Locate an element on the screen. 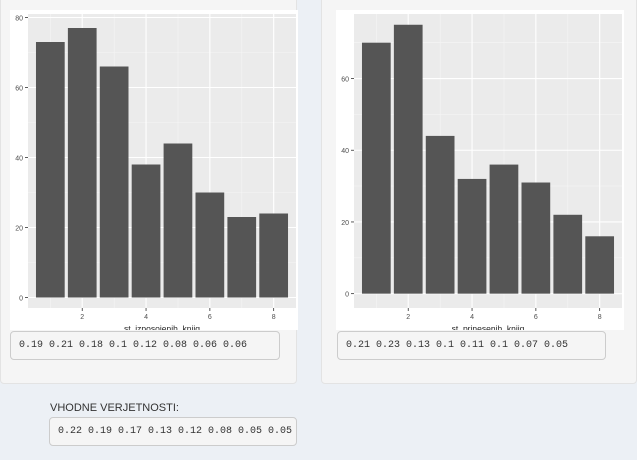 The image size is (637, 460). returned-probabilities-output: 0.21 0.23 0.13 0.1 0.11 0.1 0.07 0.05 is located at coordinates (471, 345).